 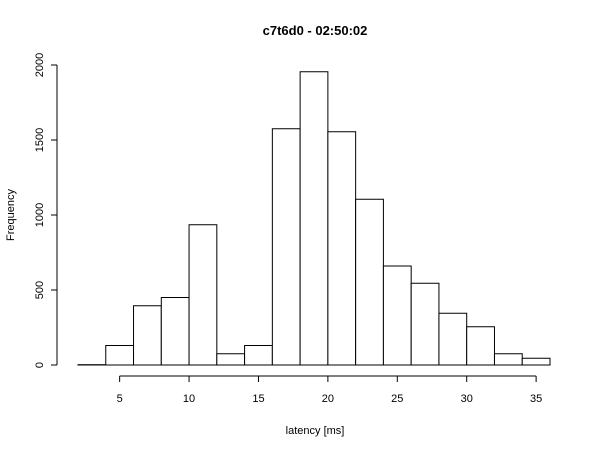 I want to click on y-tick-label: 1000, so click(x=40, y=215).